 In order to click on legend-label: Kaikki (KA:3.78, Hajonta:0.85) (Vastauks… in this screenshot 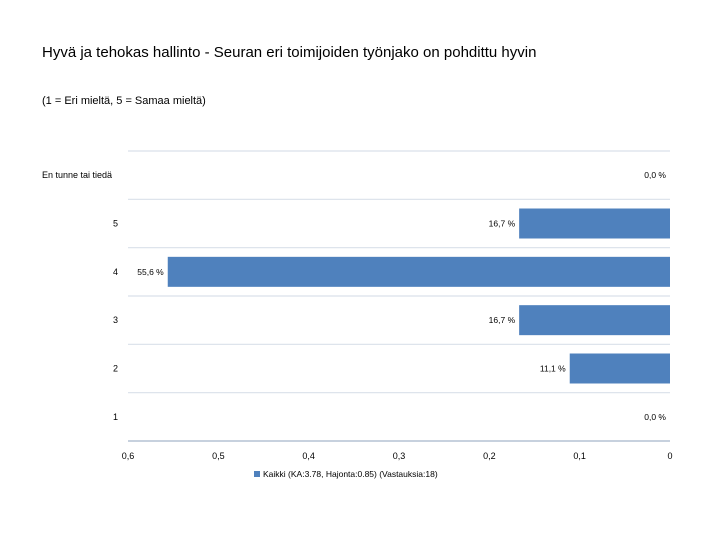, I will do `click(350, 474)`.